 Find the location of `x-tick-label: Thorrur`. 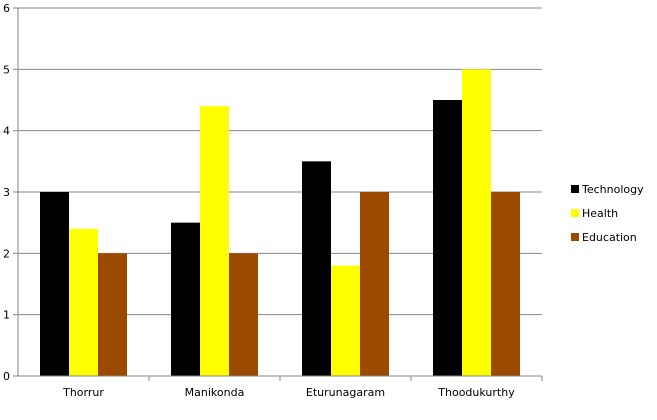

x-tick-label: Thorrur is located at coordinates (83, 392).